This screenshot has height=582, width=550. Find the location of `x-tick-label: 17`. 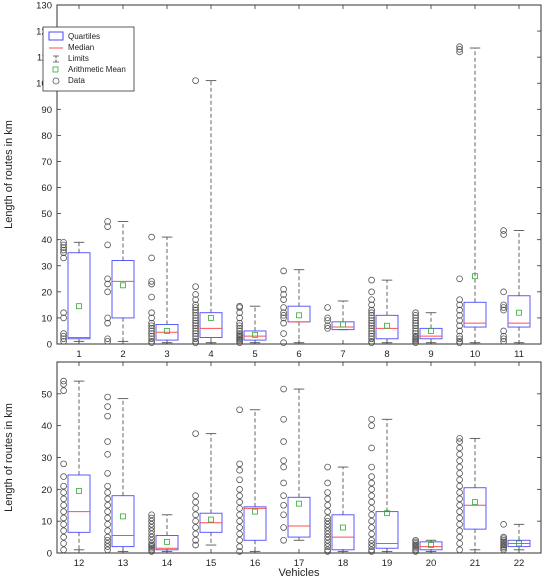

x-tick-label: 17 is located at coordinates (299, 563).